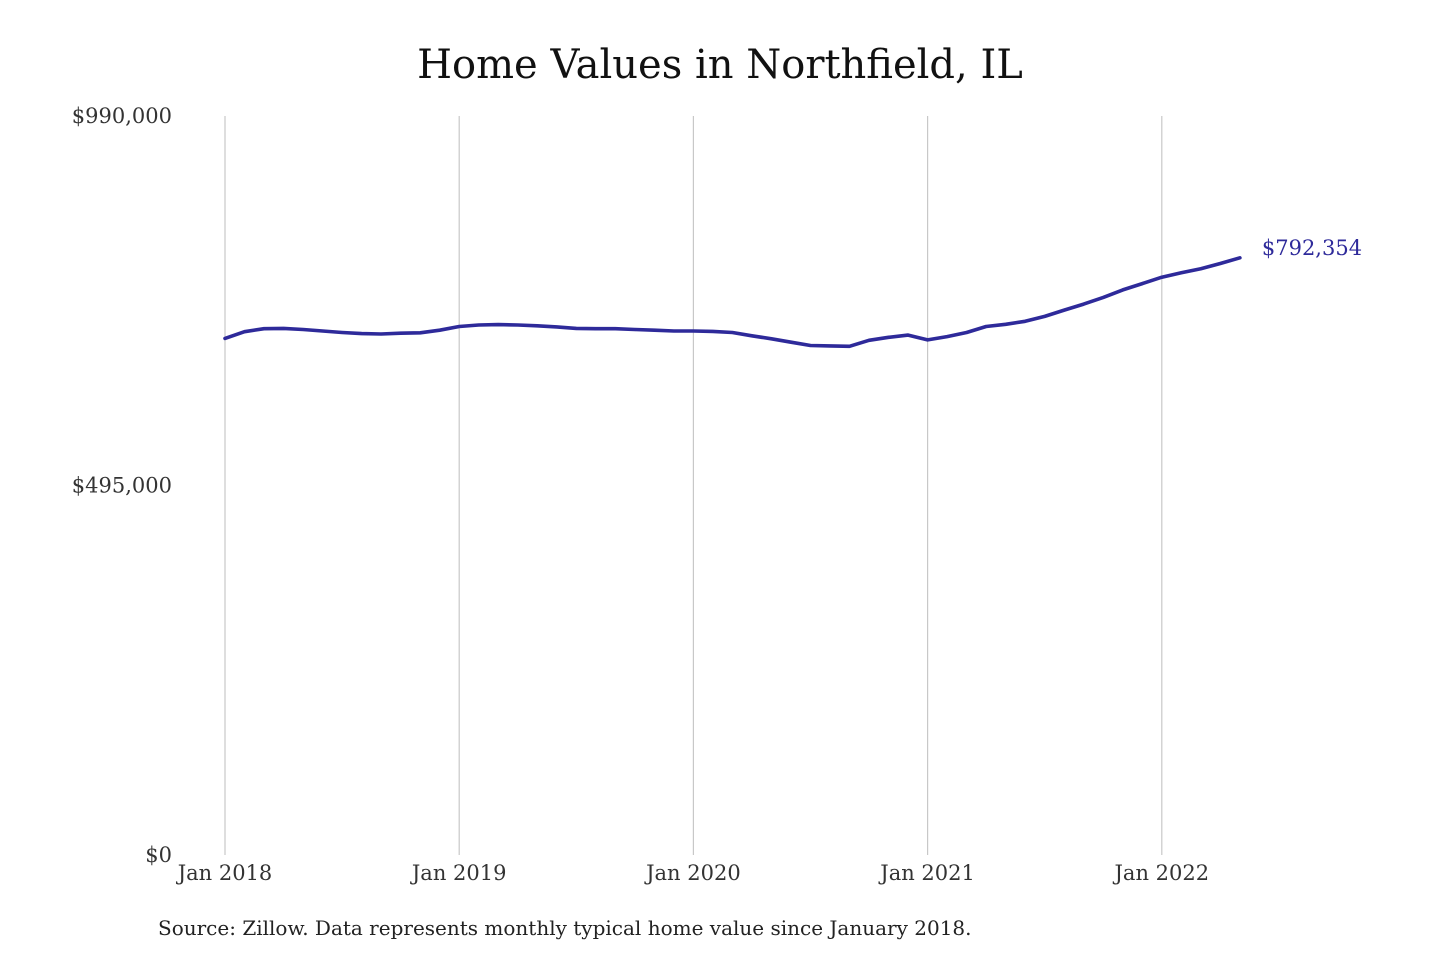  I want to click on chart-title: Home Values in Northfield, IL, so click(720, 65).